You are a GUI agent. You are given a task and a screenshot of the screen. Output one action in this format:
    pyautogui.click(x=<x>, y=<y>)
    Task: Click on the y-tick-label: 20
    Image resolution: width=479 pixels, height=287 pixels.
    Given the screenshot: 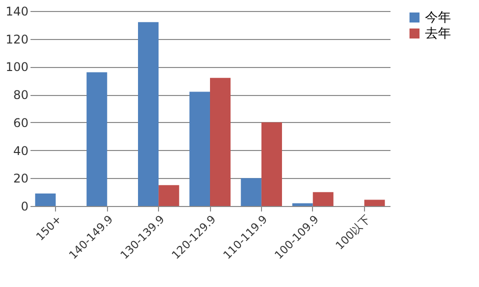 What is the action you would take?
    pyautogui.click(x=20, y=179)
    